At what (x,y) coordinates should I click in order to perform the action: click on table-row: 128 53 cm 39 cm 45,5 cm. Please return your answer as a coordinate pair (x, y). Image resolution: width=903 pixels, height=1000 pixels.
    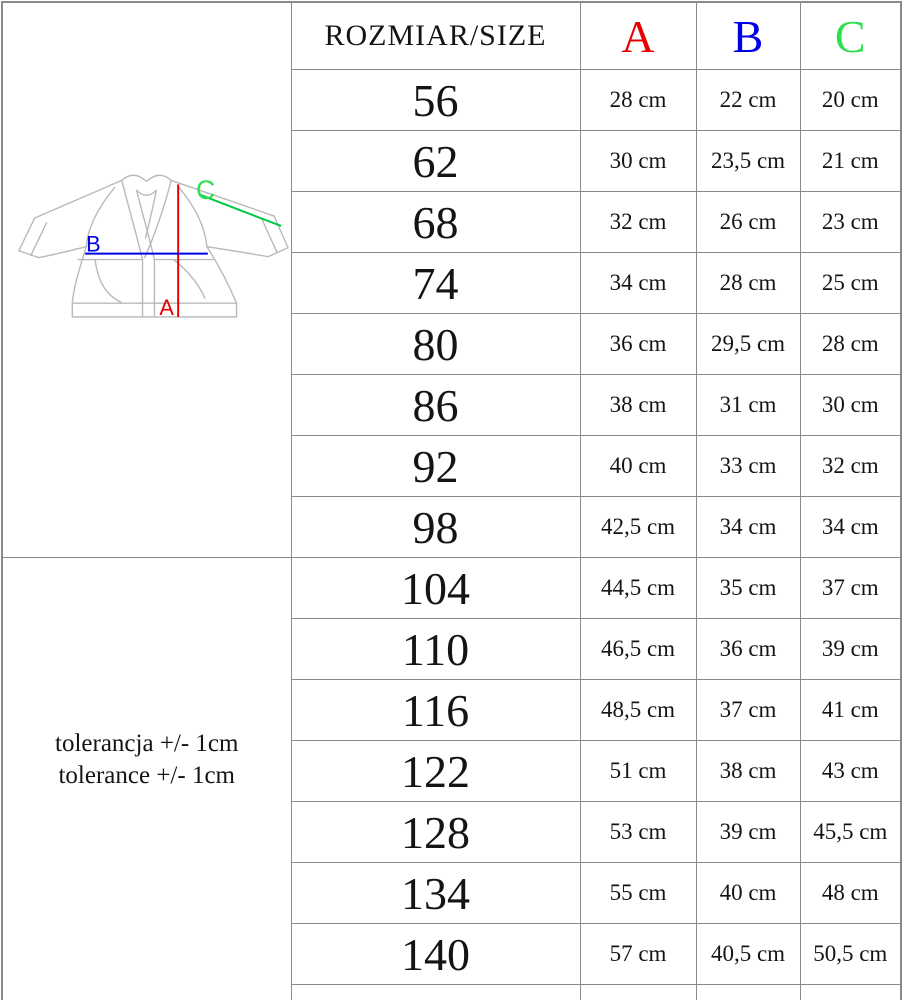
    Looking at the image, I should click on (452, 832).